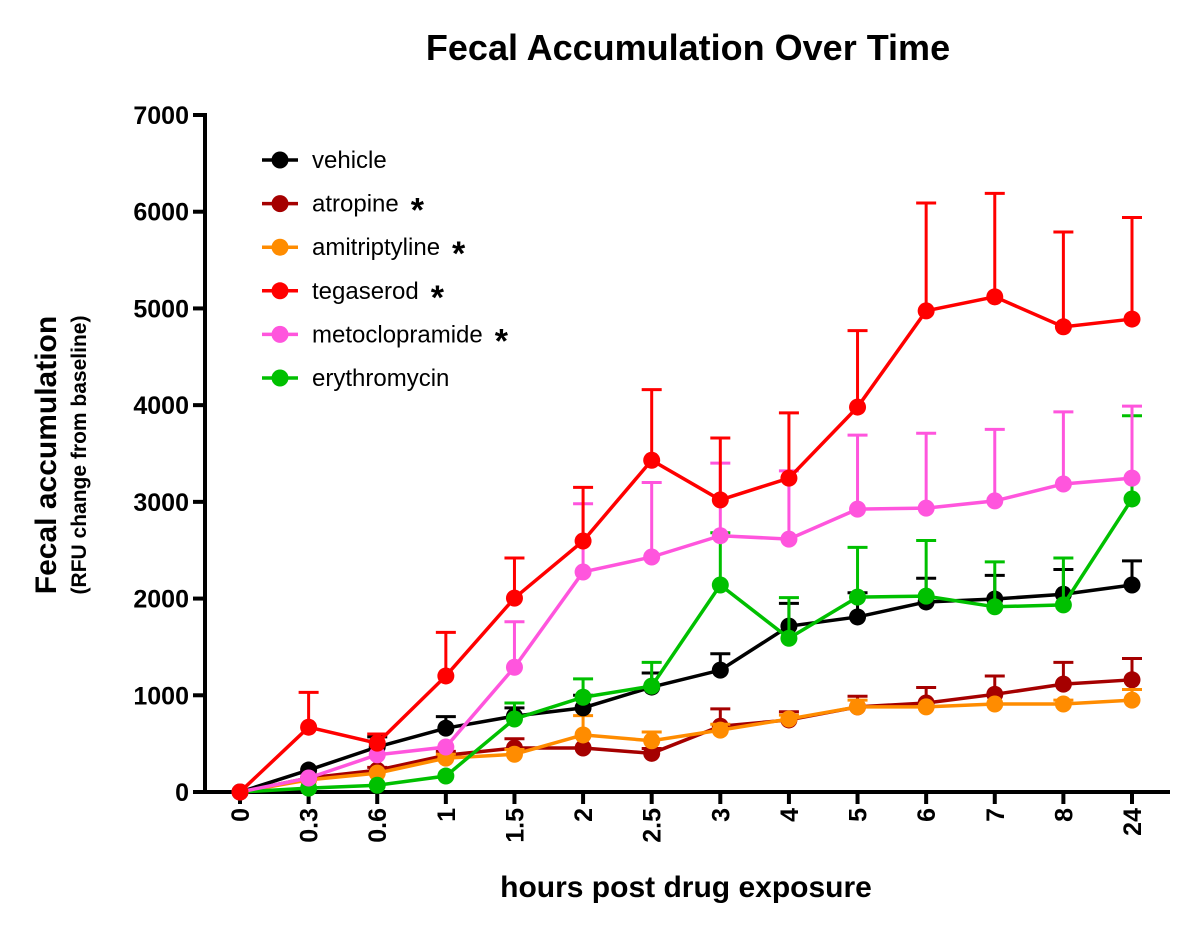 The image size is (1200, 935). Describe the element at coordinates (927, 815) in the screenshot. I see `x-tick-label: 6` at that location.